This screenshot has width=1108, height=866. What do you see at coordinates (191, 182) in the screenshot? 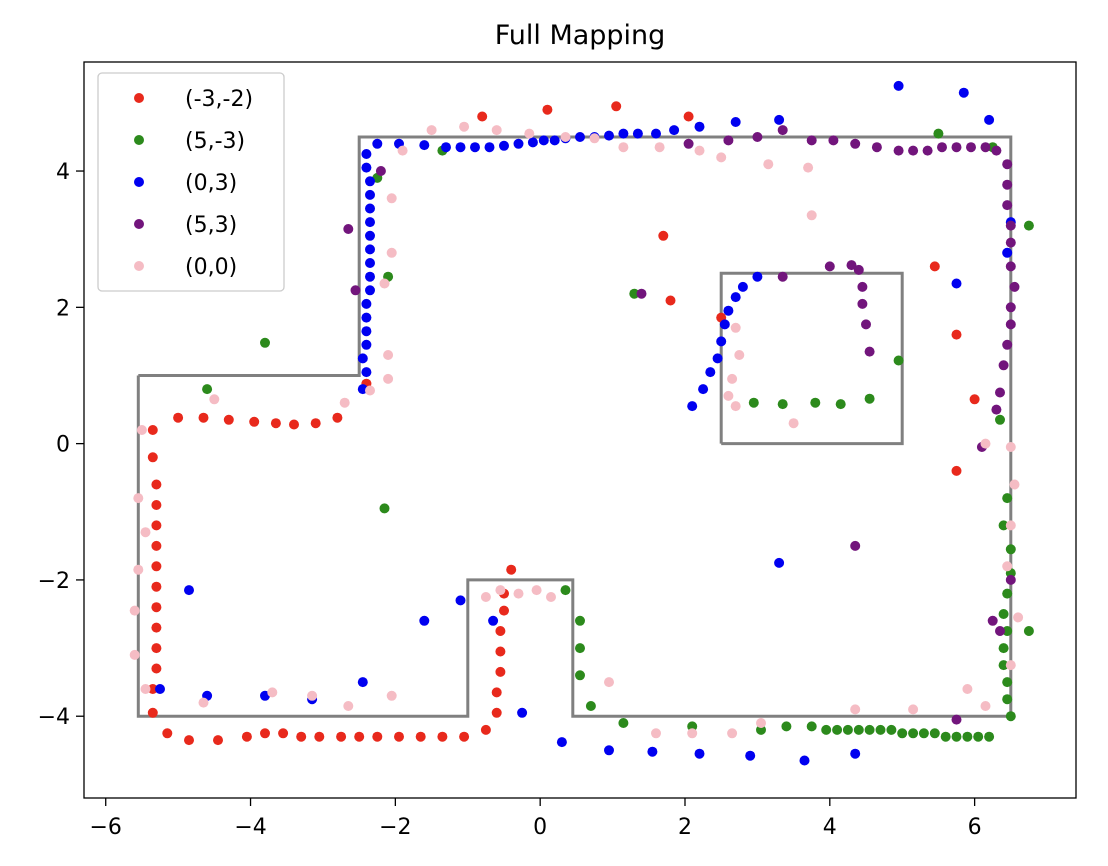
I see `legend-box` at bounding box center [191, 182].